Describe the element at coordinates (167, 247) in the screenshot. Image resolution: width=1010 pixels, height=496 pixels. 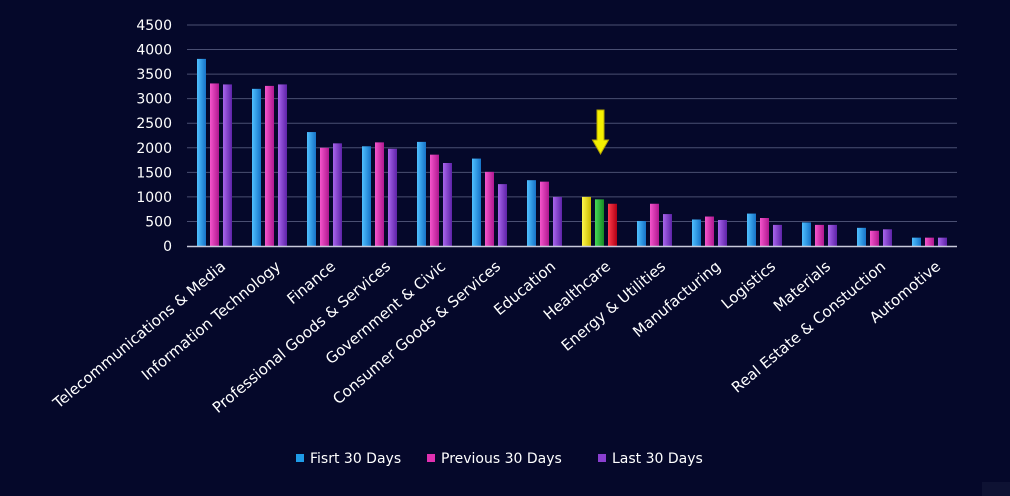
I see `y-tick-label: 0` at that location.